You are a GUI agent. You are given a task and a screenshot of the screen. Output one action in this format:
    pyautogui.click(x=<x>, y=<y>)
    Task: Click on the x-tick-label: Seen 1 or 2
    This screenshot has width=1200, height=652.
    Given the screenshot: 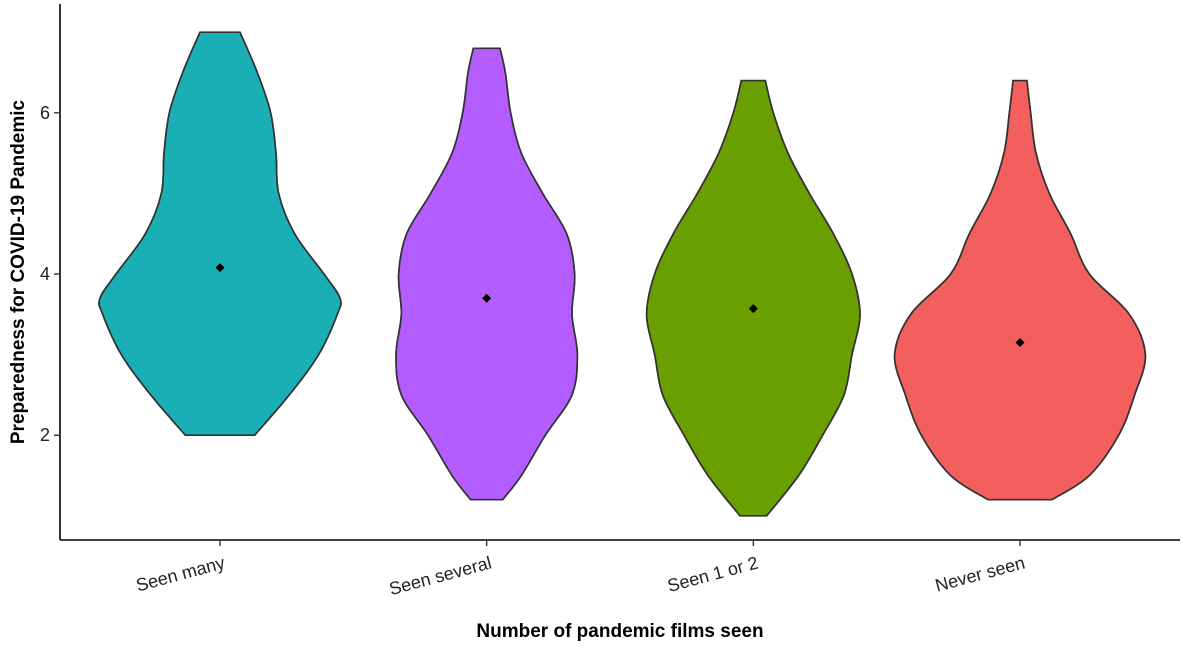 What is the action you would take?
    pyautogui.click(x=712, y=574)
    